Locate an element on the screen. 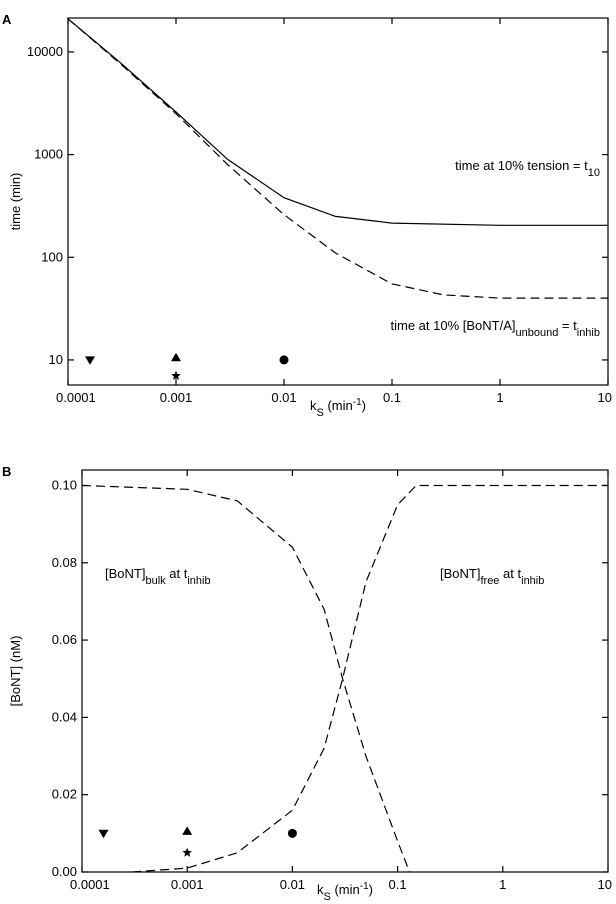 This screenshot has height=904, width=616. annotation: time at 10% [BoNT/A]unbound = tinhib is located at coordinates (495, 328).